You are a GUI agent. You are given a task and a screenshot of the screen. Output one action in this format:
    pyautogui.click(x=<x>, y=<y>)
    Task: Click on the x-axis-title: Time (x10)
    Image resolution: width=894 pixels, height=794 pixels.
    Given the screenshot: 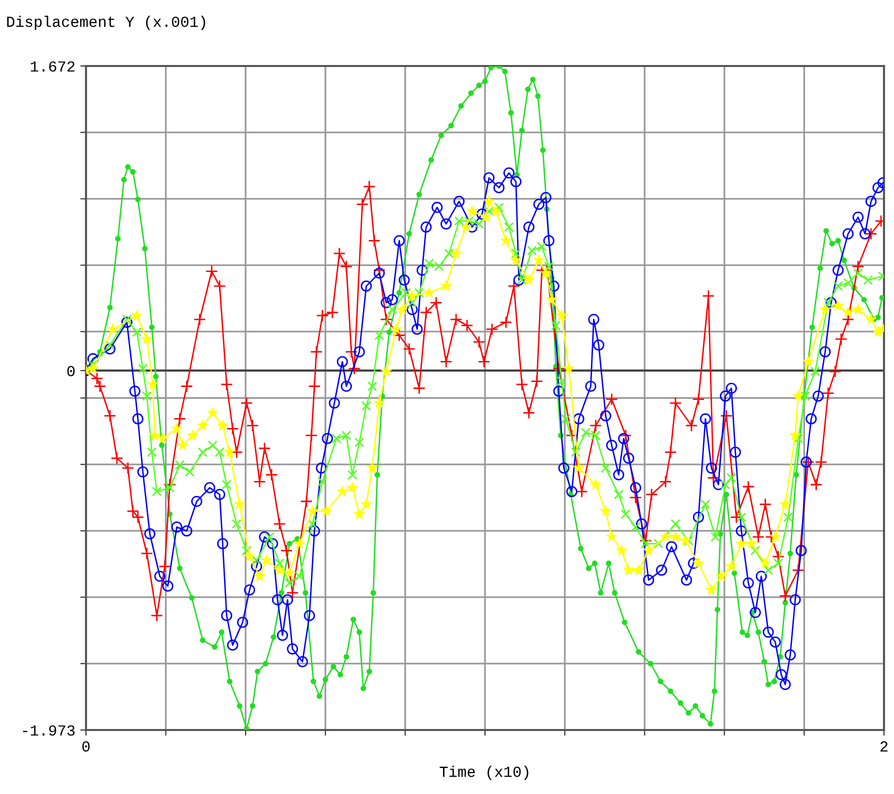 What is the action you would take?
    pyautogui.click(x=484, y=773)
    